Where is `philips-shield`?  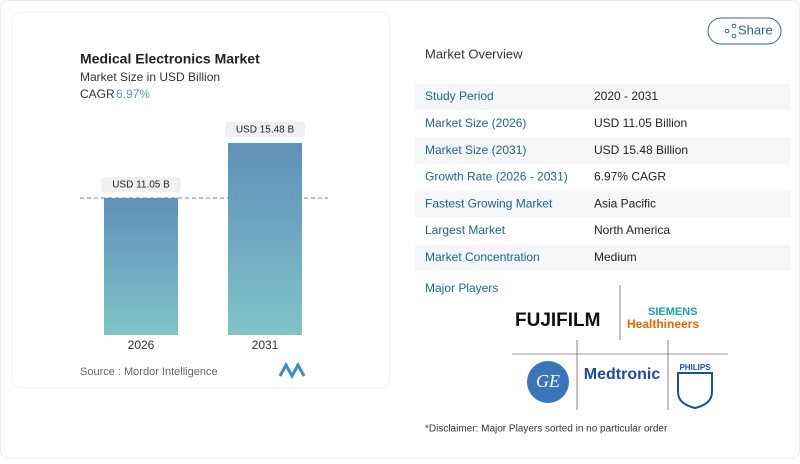 philips-shield is located at coordinates (695, 391).